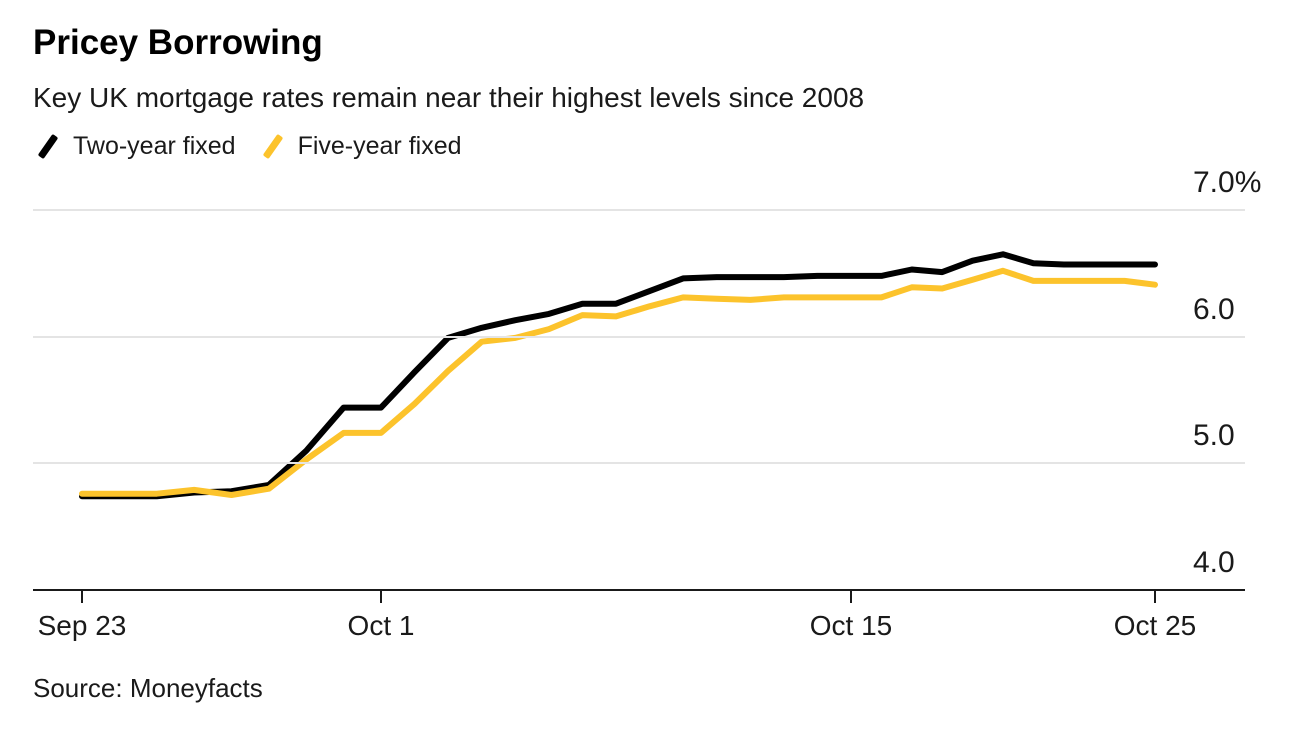 The width and height of the screenshot is (1314, 740). I want to click on source-note: Source: Moneyfacts, so click(148, 688).